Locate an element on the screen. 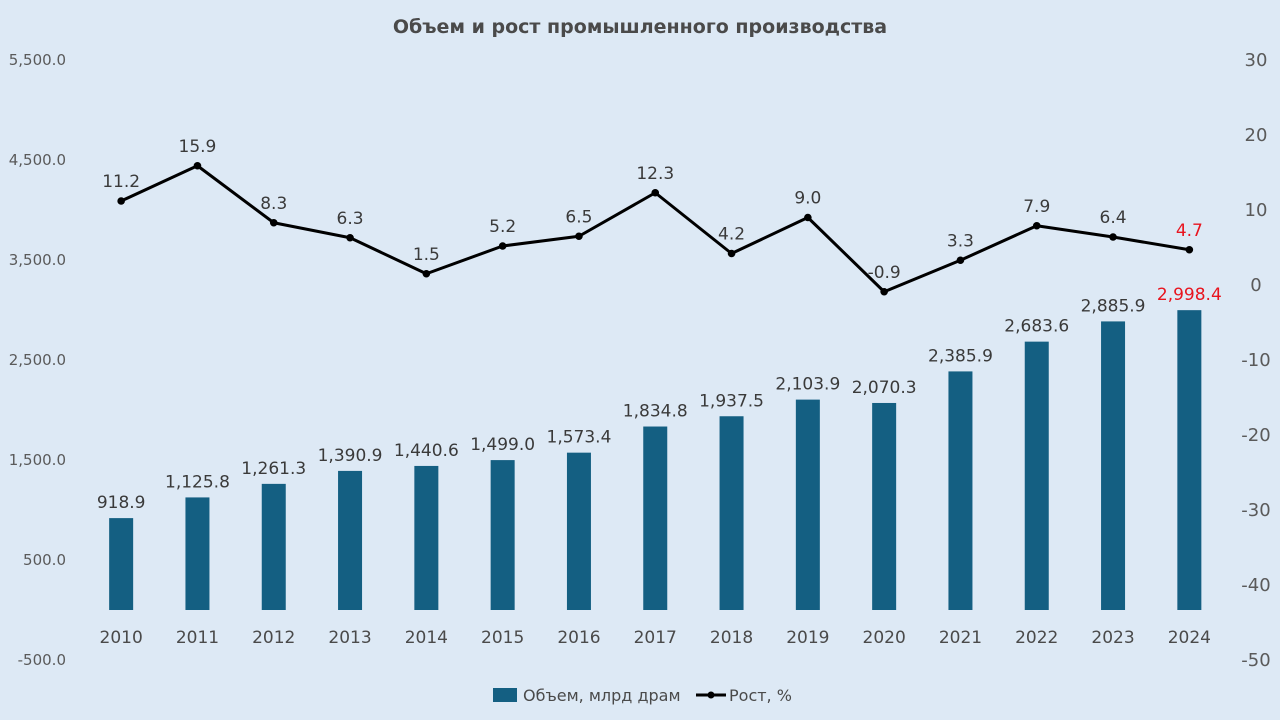 This screenshot has height=720, width=1280. x-tick-label: 2020 is located at coordinates (884, 638).